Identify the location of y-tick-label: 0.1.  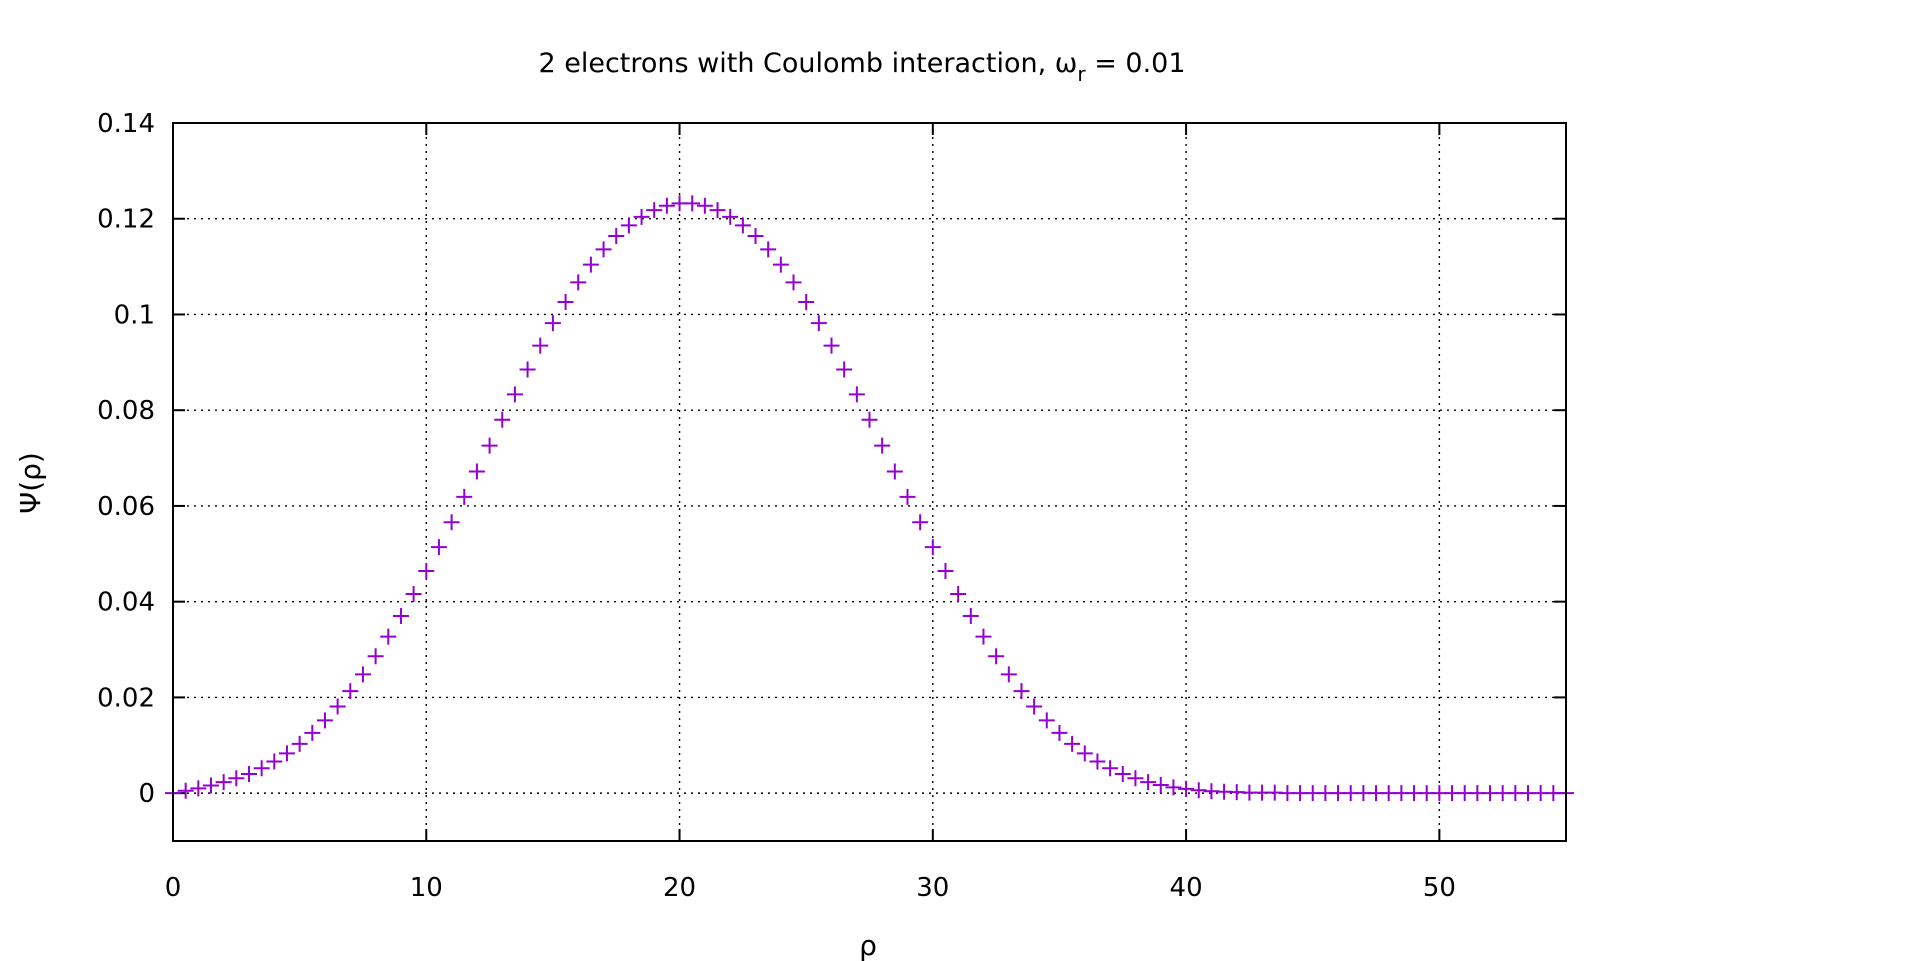
(134, 315).